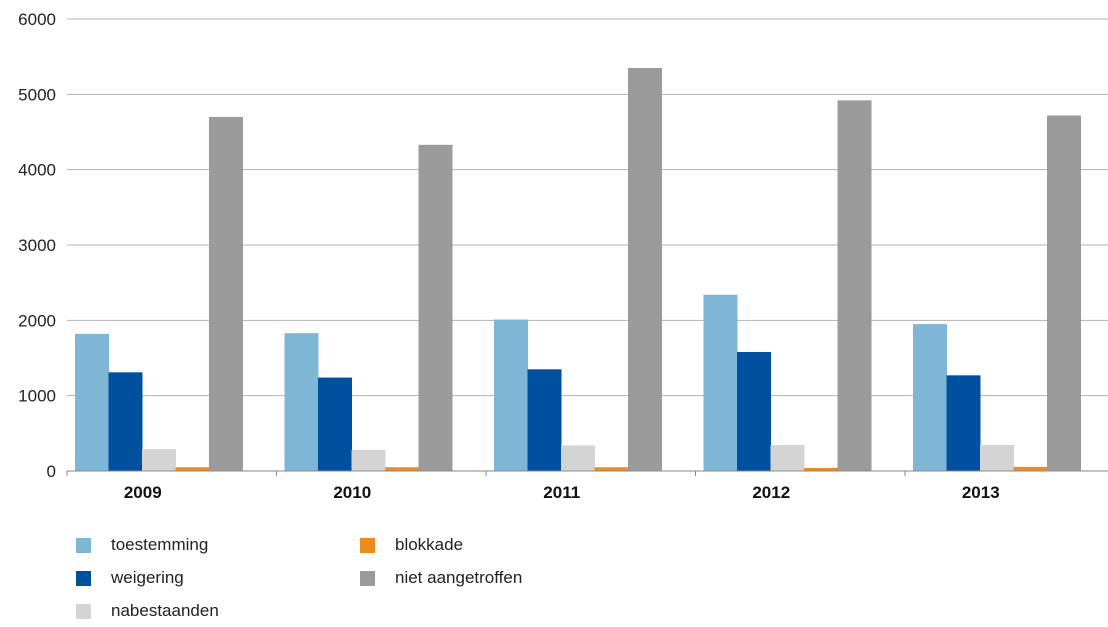 Image resolution: width=1108 pixels, height=627 pixels. Describe the element at coordinates (192, 469) in the screenshot. I see `bar-blokkade-2009` at that location.